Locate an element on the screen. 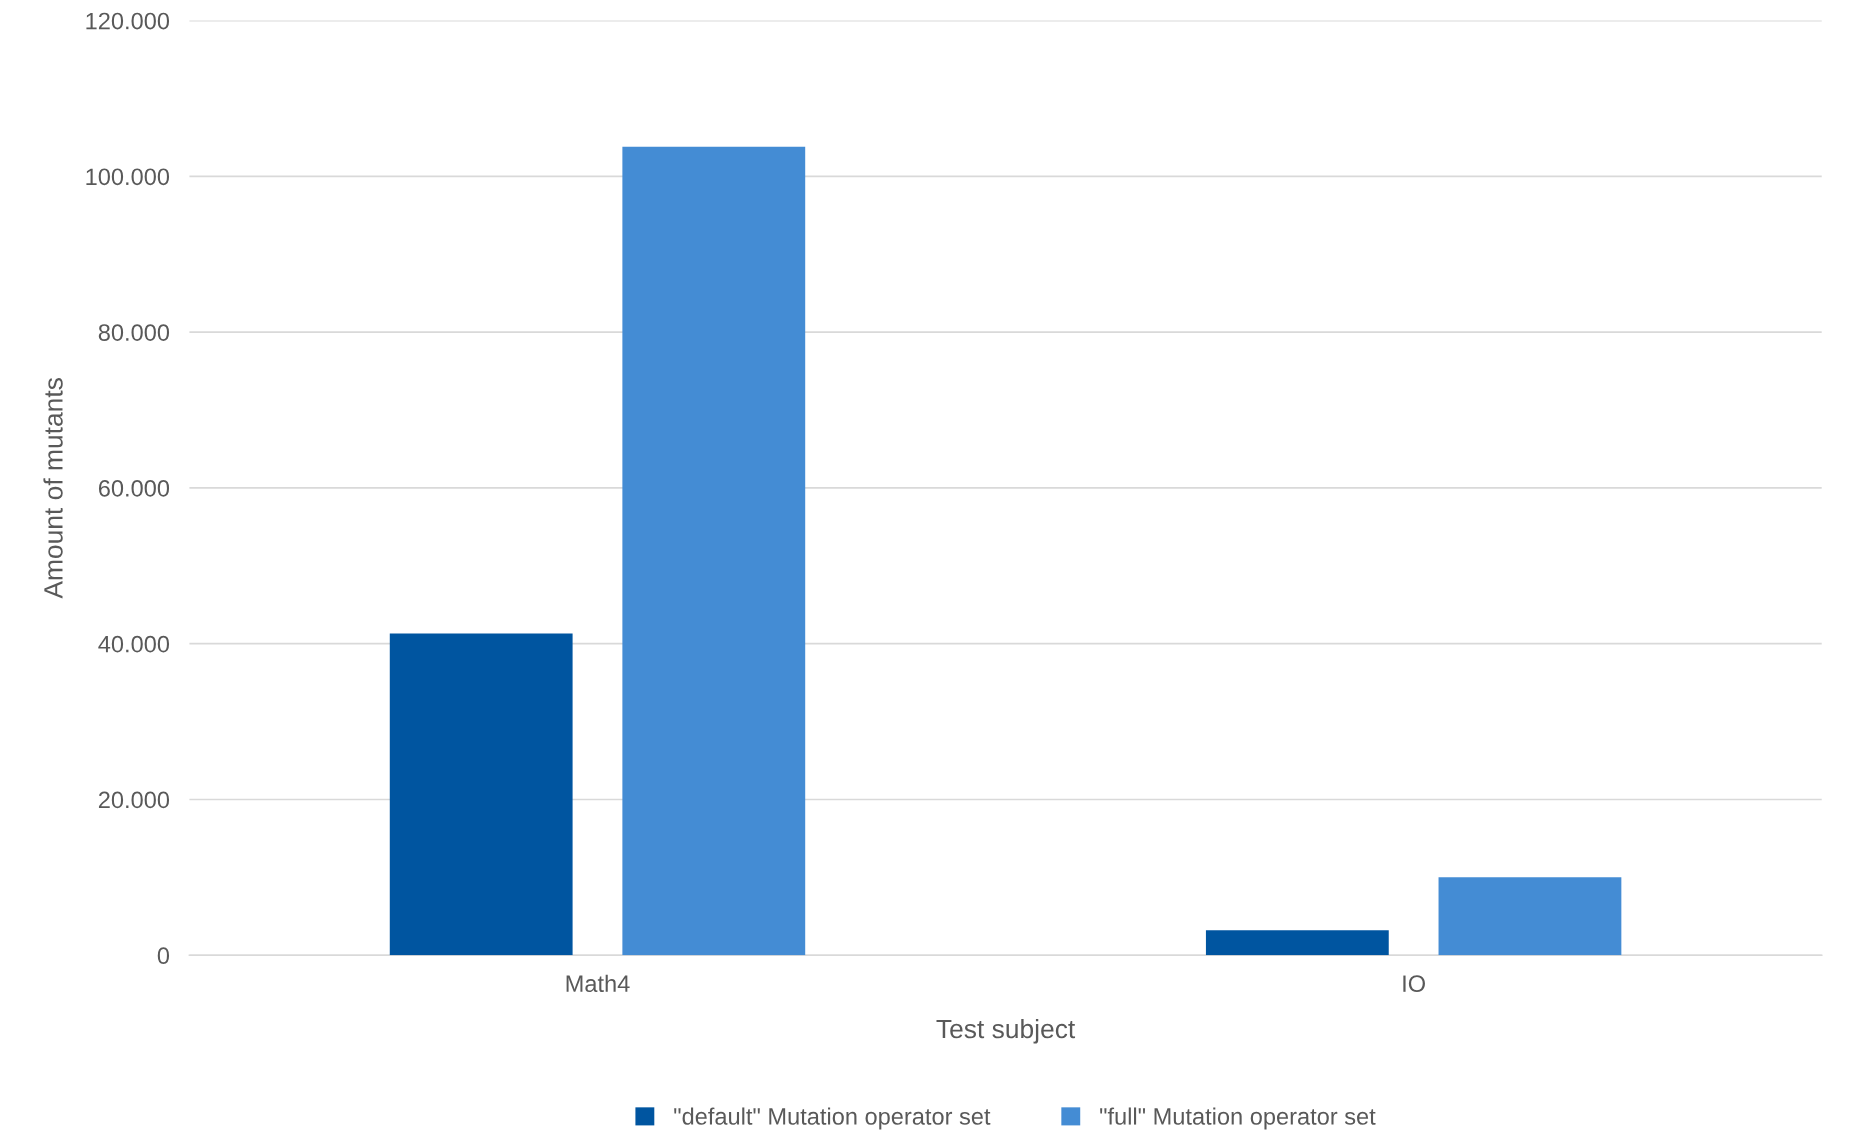 This screenshot has height=1144, width=1857. x-tick-label: IO is located at coordinates (1414, 984).